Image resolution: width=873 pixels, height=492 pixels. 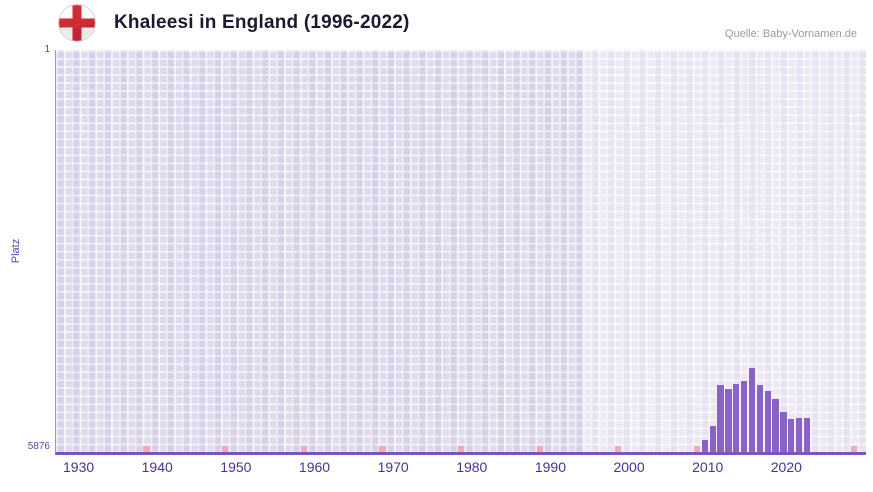 What do you see at coordinates (314, 467) in the screenshot?
I see `x-tick-label: 1960` at bounding box center [314, 467].